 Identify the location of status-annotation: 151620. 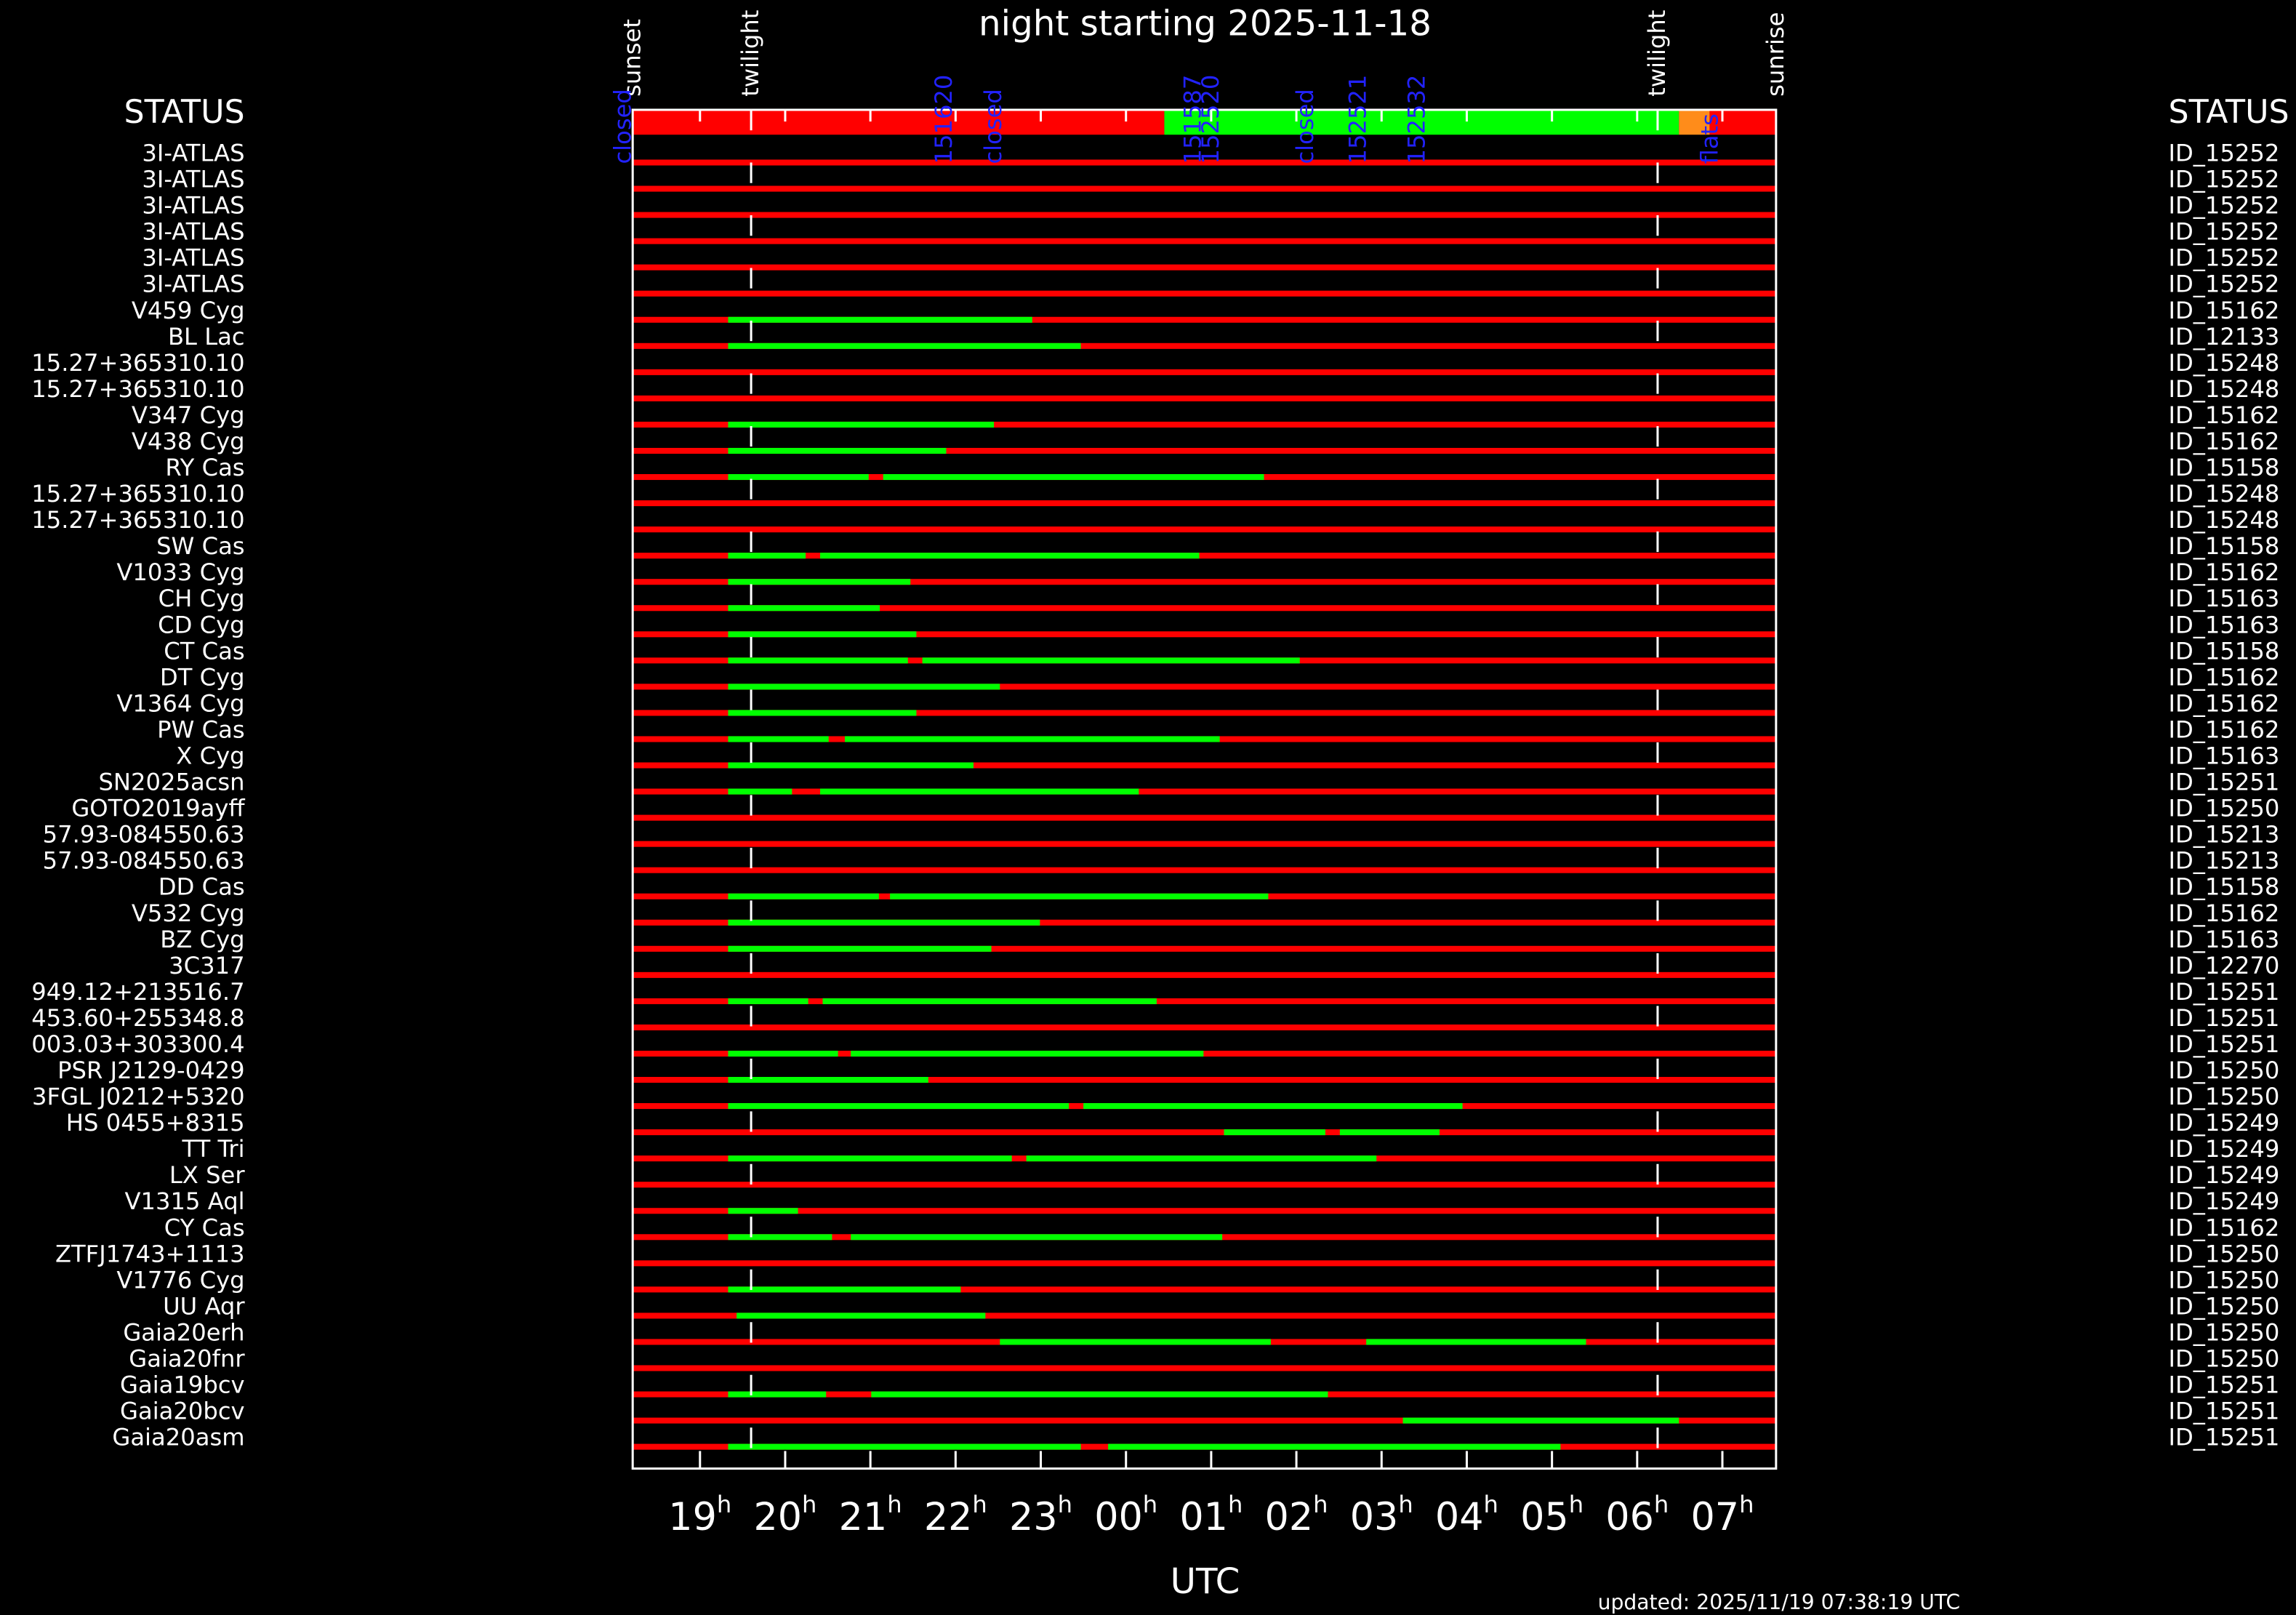
(944, 119).